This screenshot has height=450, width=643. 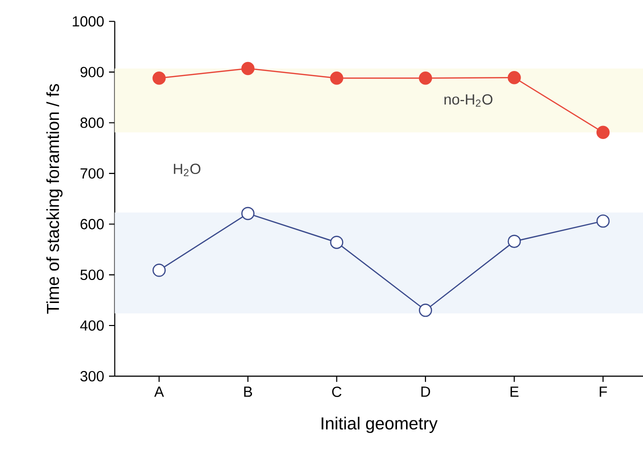 I want to click on x-axis-title: Initial geometry, so click(x=380, y=425).